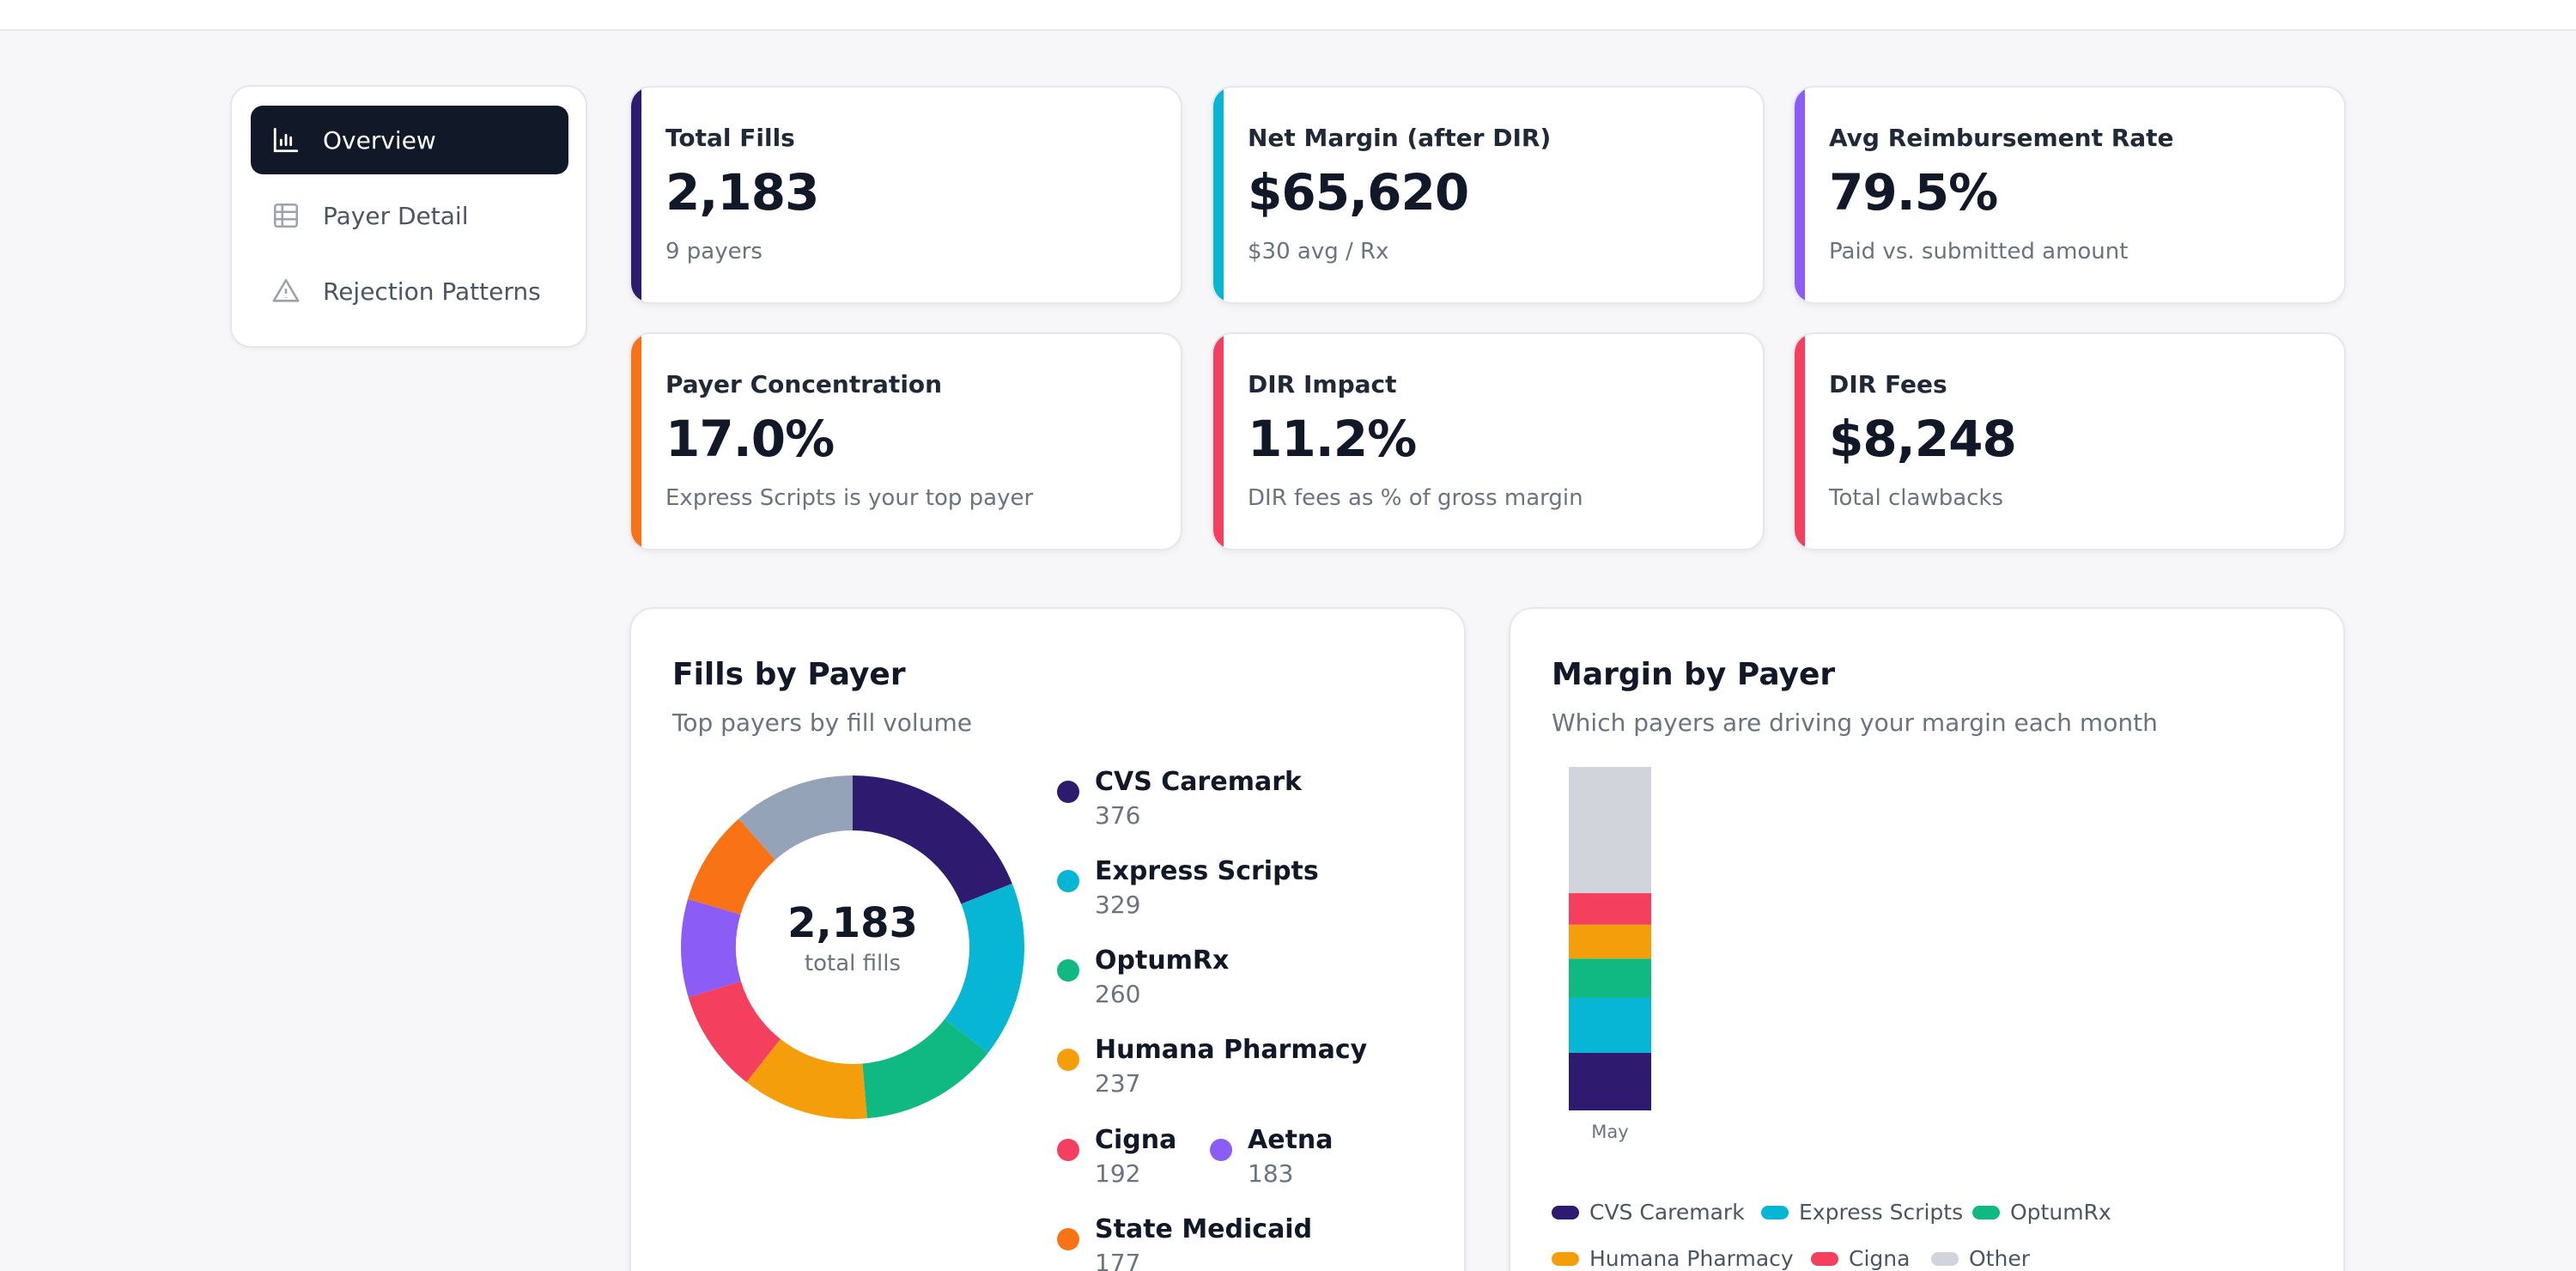 This screenshot has height=1271, width=2576. I want to click on kpi-card-total-fills: Total Fills 2,183 9 payers, so click(906, 195).